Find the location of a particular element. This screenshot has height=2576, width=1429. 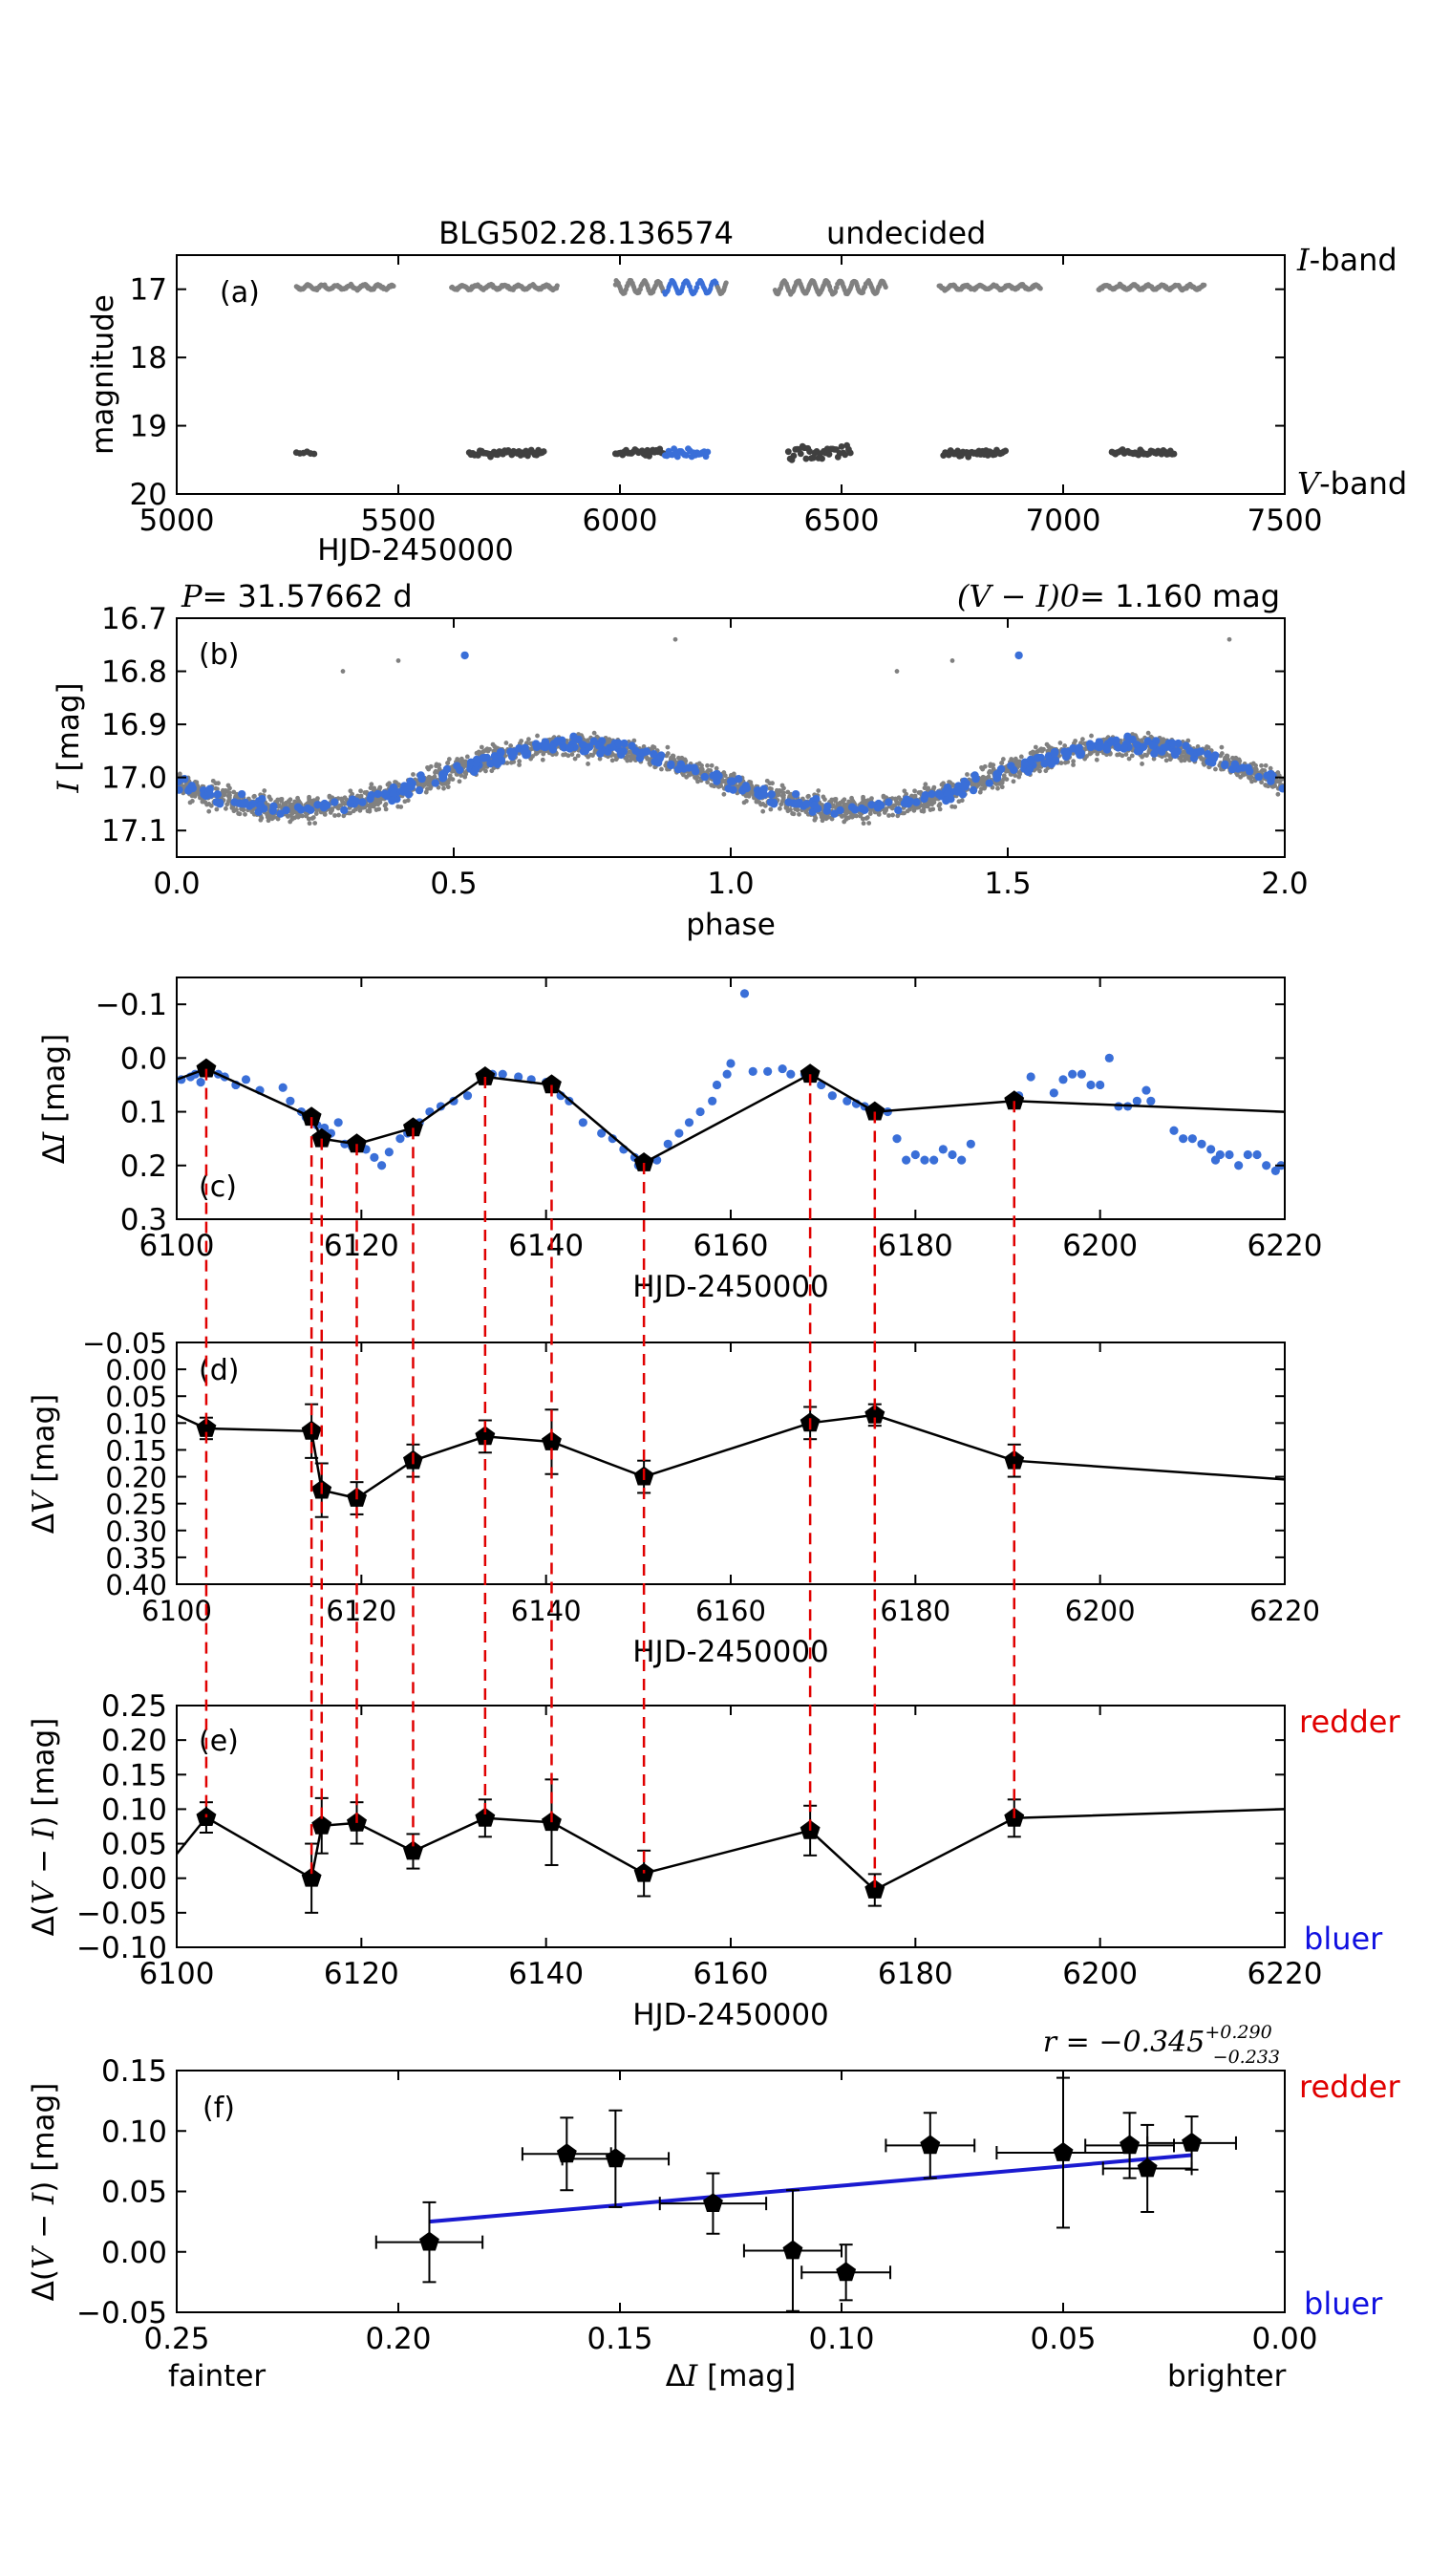

delta-i-epoch-marker is located at coordinates (413, 1127).